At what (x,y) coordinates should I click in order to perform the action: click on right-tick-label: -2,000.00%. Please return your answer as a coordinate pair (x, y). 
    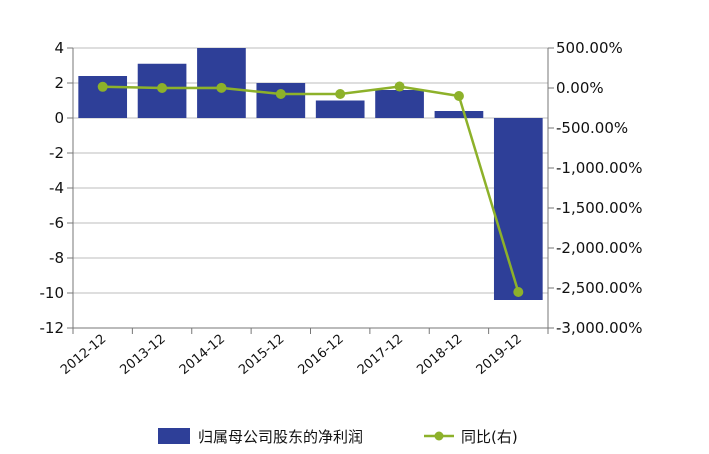
    Looking at the image, I should click on (599, 248).